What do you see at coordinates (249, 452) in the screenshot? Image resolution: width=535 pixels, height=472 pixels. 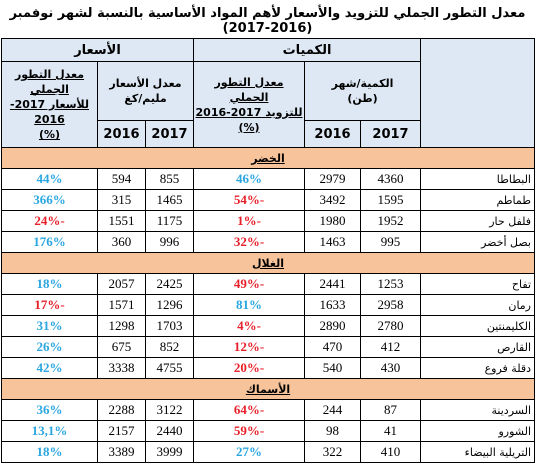 I see `supply-growth-cell: 27%` at bounding box center [249, 452].